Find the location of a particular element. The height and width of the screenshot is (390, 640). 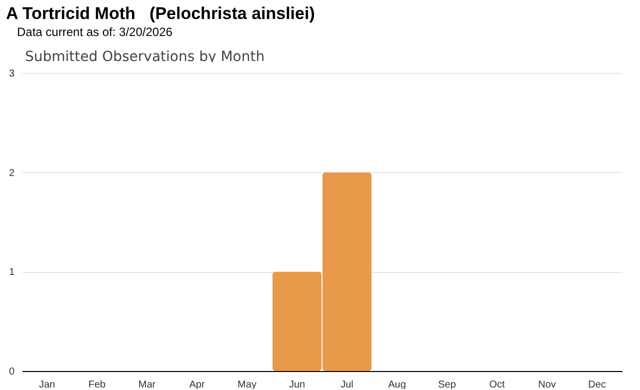

x-tick-label: Jan is located at coordinates (47, 385).